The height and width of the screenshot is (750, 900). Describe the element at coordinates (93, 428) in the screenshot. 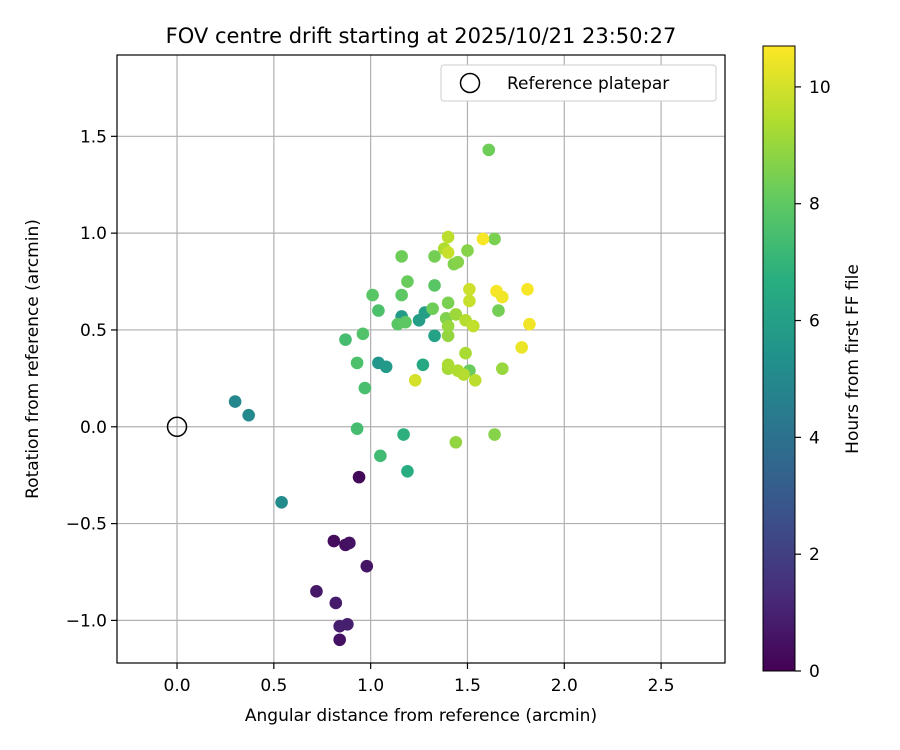

I see `y-tick-label: 0.0` at that location.